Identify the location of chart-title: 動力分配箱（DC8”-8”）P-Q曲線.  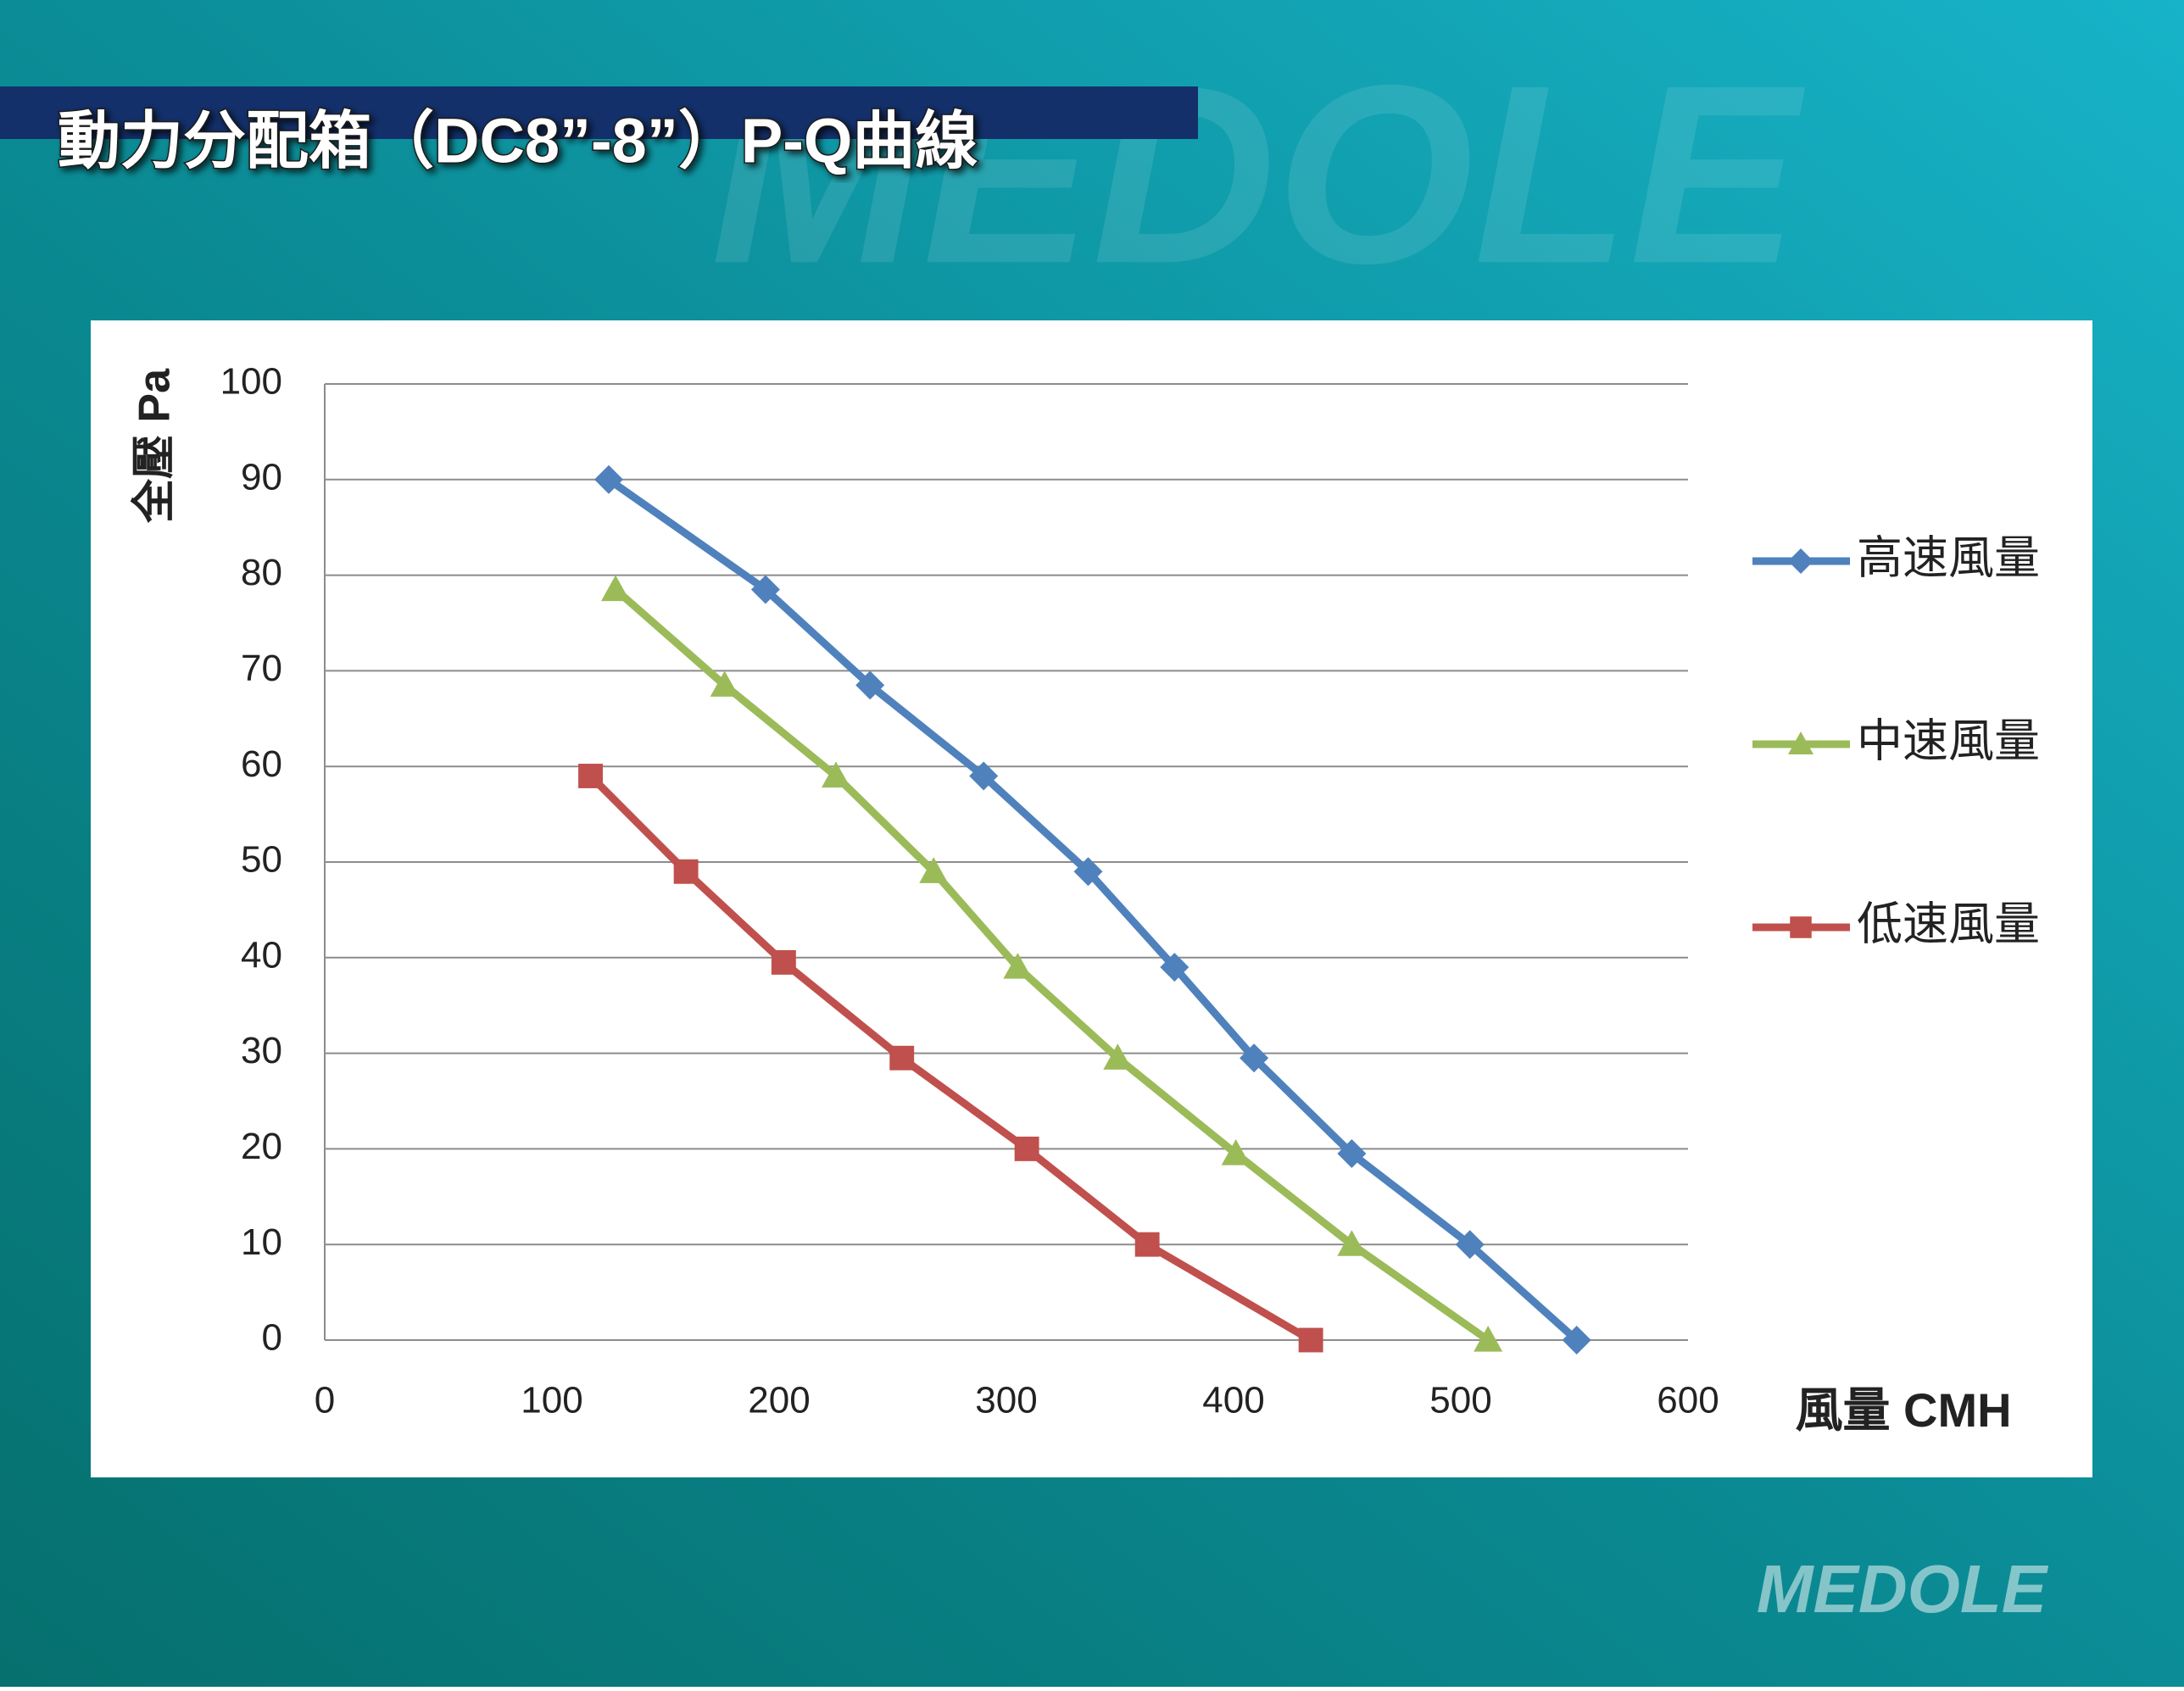
(518, 141).